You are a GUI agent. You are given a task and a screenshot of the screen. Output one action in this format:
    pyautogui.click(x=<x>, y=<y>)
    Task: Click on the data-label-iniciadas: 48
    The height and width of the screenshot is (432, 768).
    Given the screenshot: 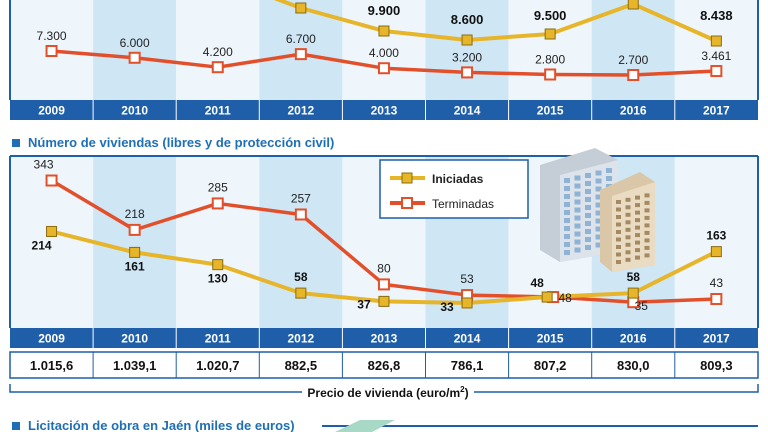 What is the action you would take?
    pyautogui.click(x=537, y=283)
    